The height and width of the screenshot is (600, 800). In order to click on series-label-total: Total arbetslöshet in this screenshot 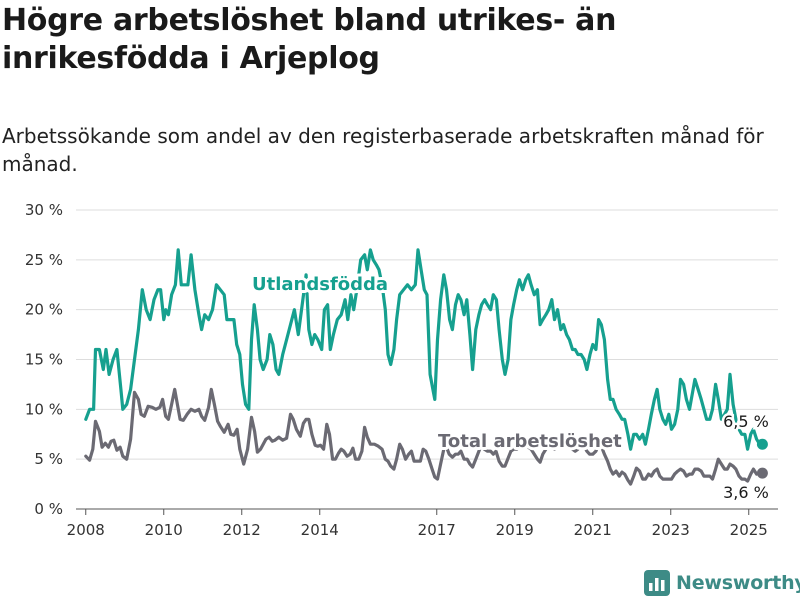, I will do `click(530, 441)`.